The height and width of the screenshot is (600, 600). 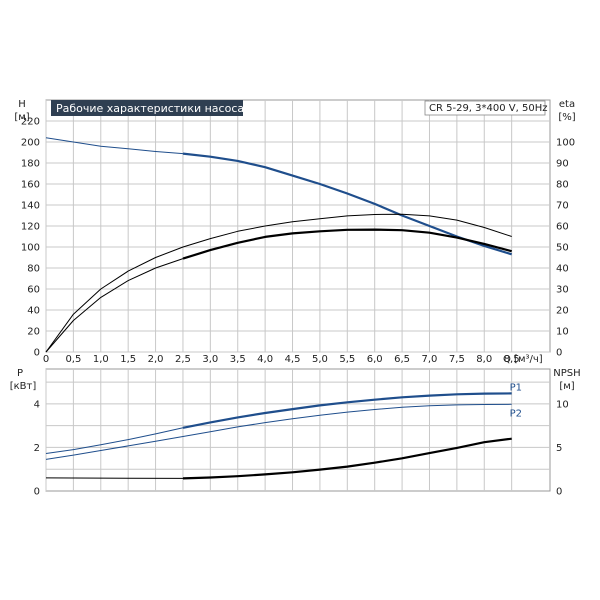 I want to click on series-label-p2: P2, so click(x=516, y=413).